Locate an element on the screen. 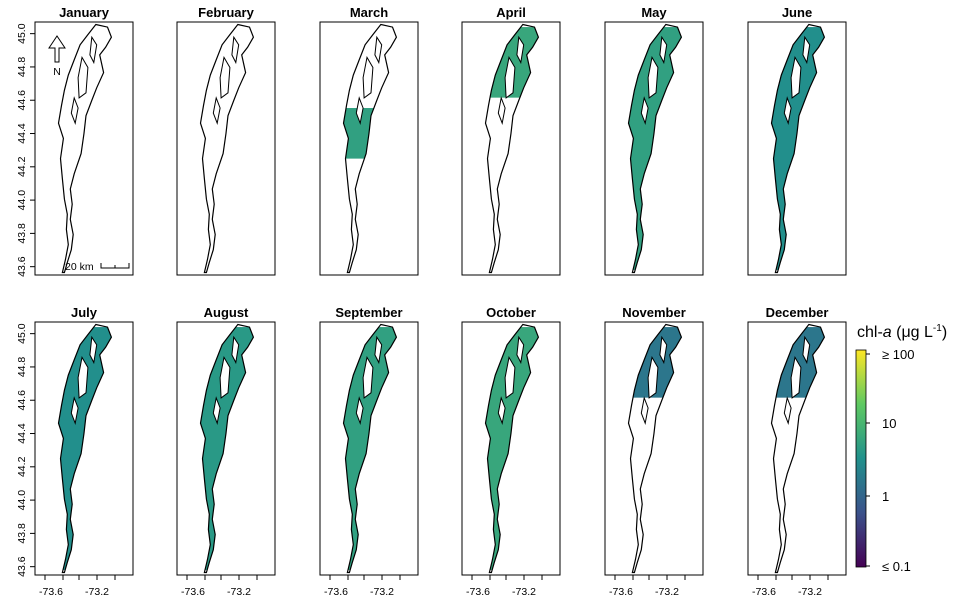 The height and width of the screenshot is (609, 960). panel-frame is located at coordinates (654, 448).